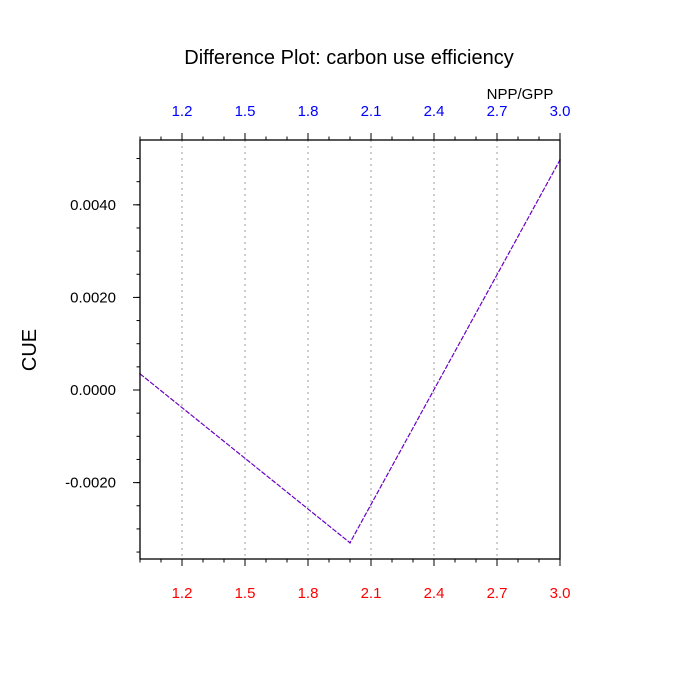 The image size is (700, 700). I want to click on y-tick-label: 0.0000, so click(93, 390).